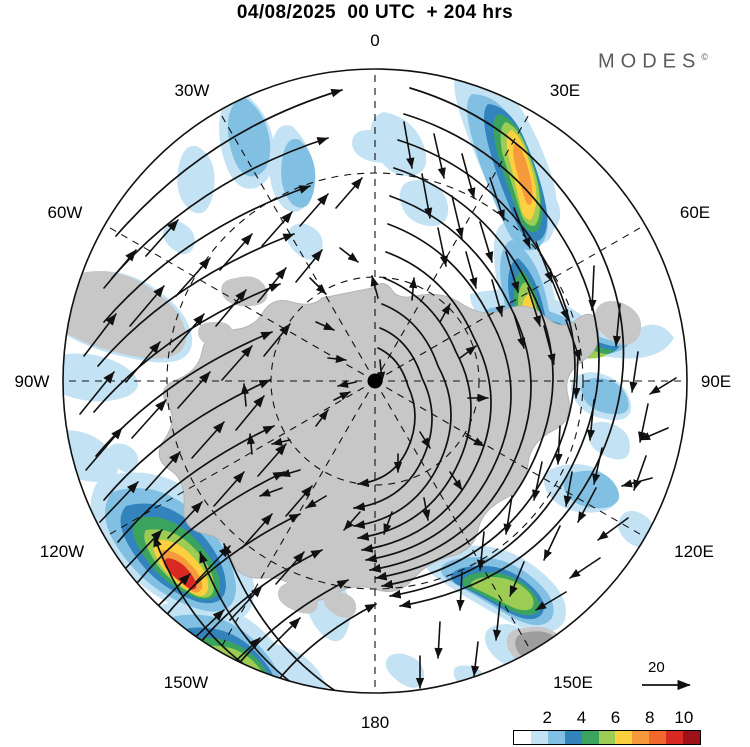 The width and height of the screenshot is (750, 747). What do you see at coordinates (62, 551) in the screenshot?
I see `longitude-label: 120W` at bounding box center [62, 551].